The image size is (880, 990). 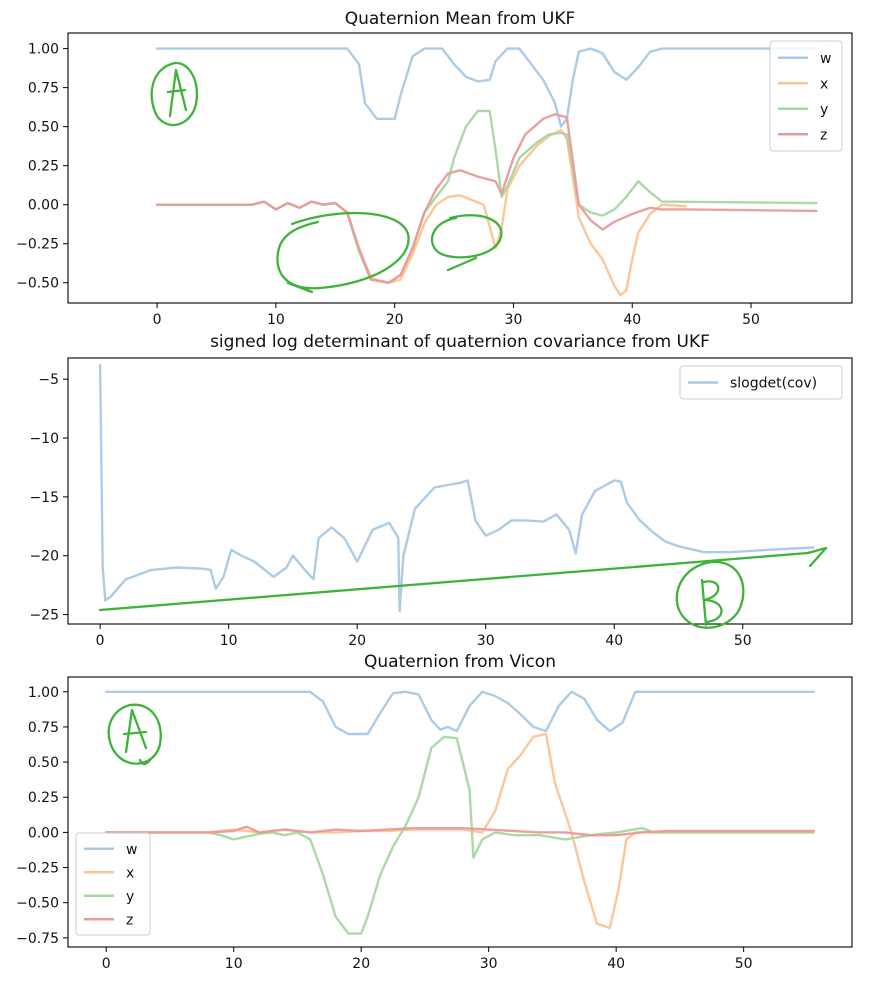 I want to click on annotation-b, so click(x=710, y=594).